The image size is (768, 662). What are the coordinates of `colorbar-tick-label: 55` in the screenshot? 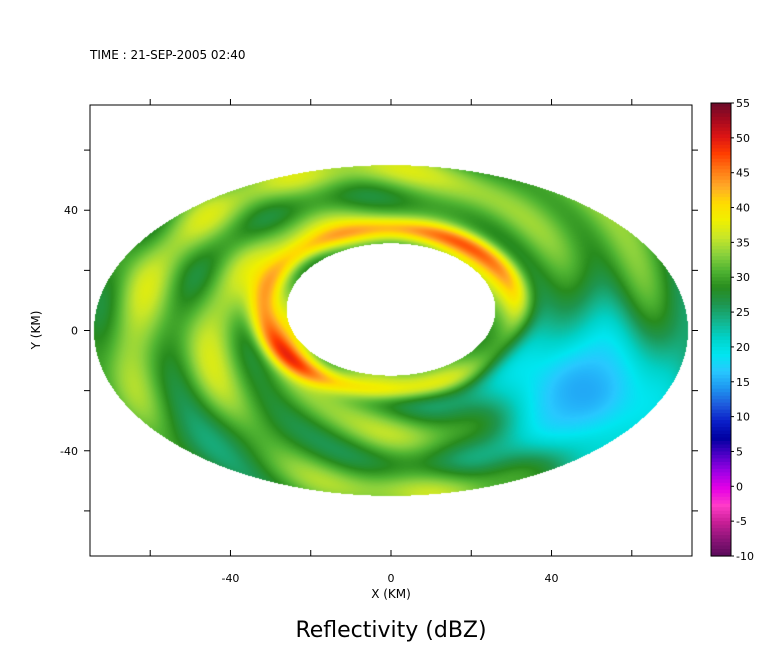 It's located at (743, 103).